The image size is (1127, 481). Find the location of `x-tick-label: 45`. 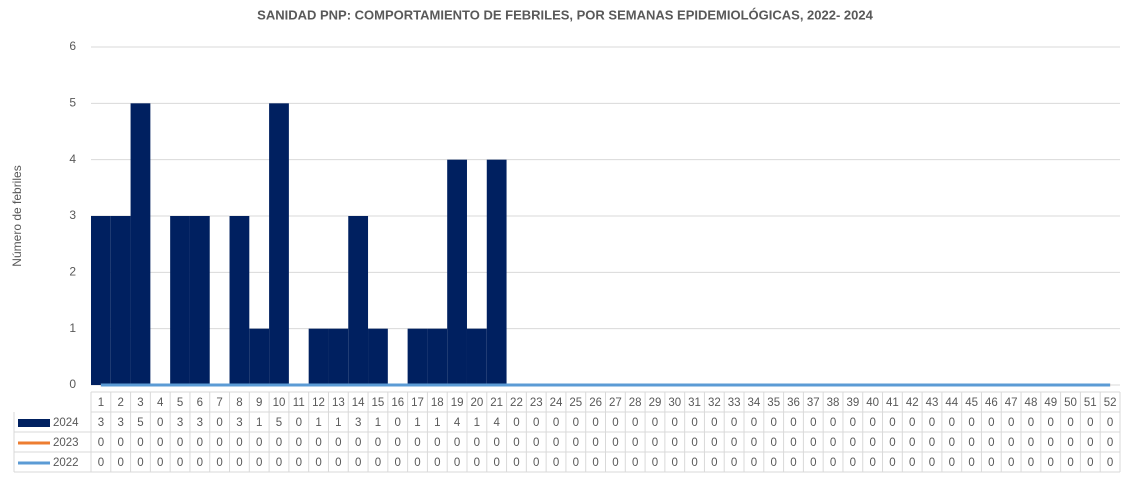

x-tick-label: 45 is located at coordinates (971, 403).